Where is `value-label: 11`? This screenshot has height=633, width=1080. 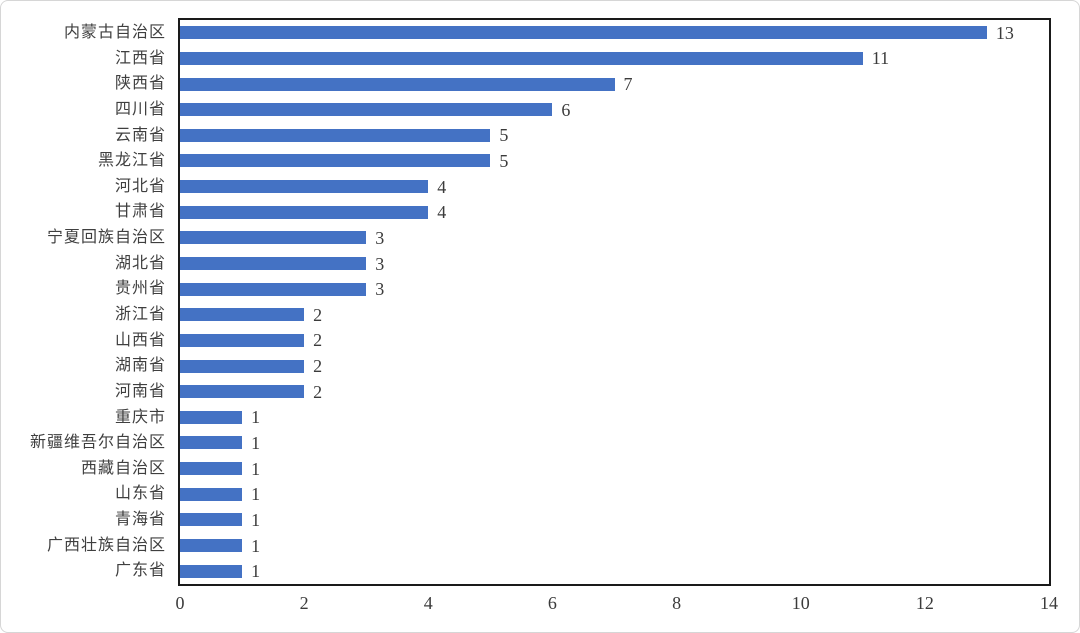
value-label: 11 is located at coordinates (880, 58).